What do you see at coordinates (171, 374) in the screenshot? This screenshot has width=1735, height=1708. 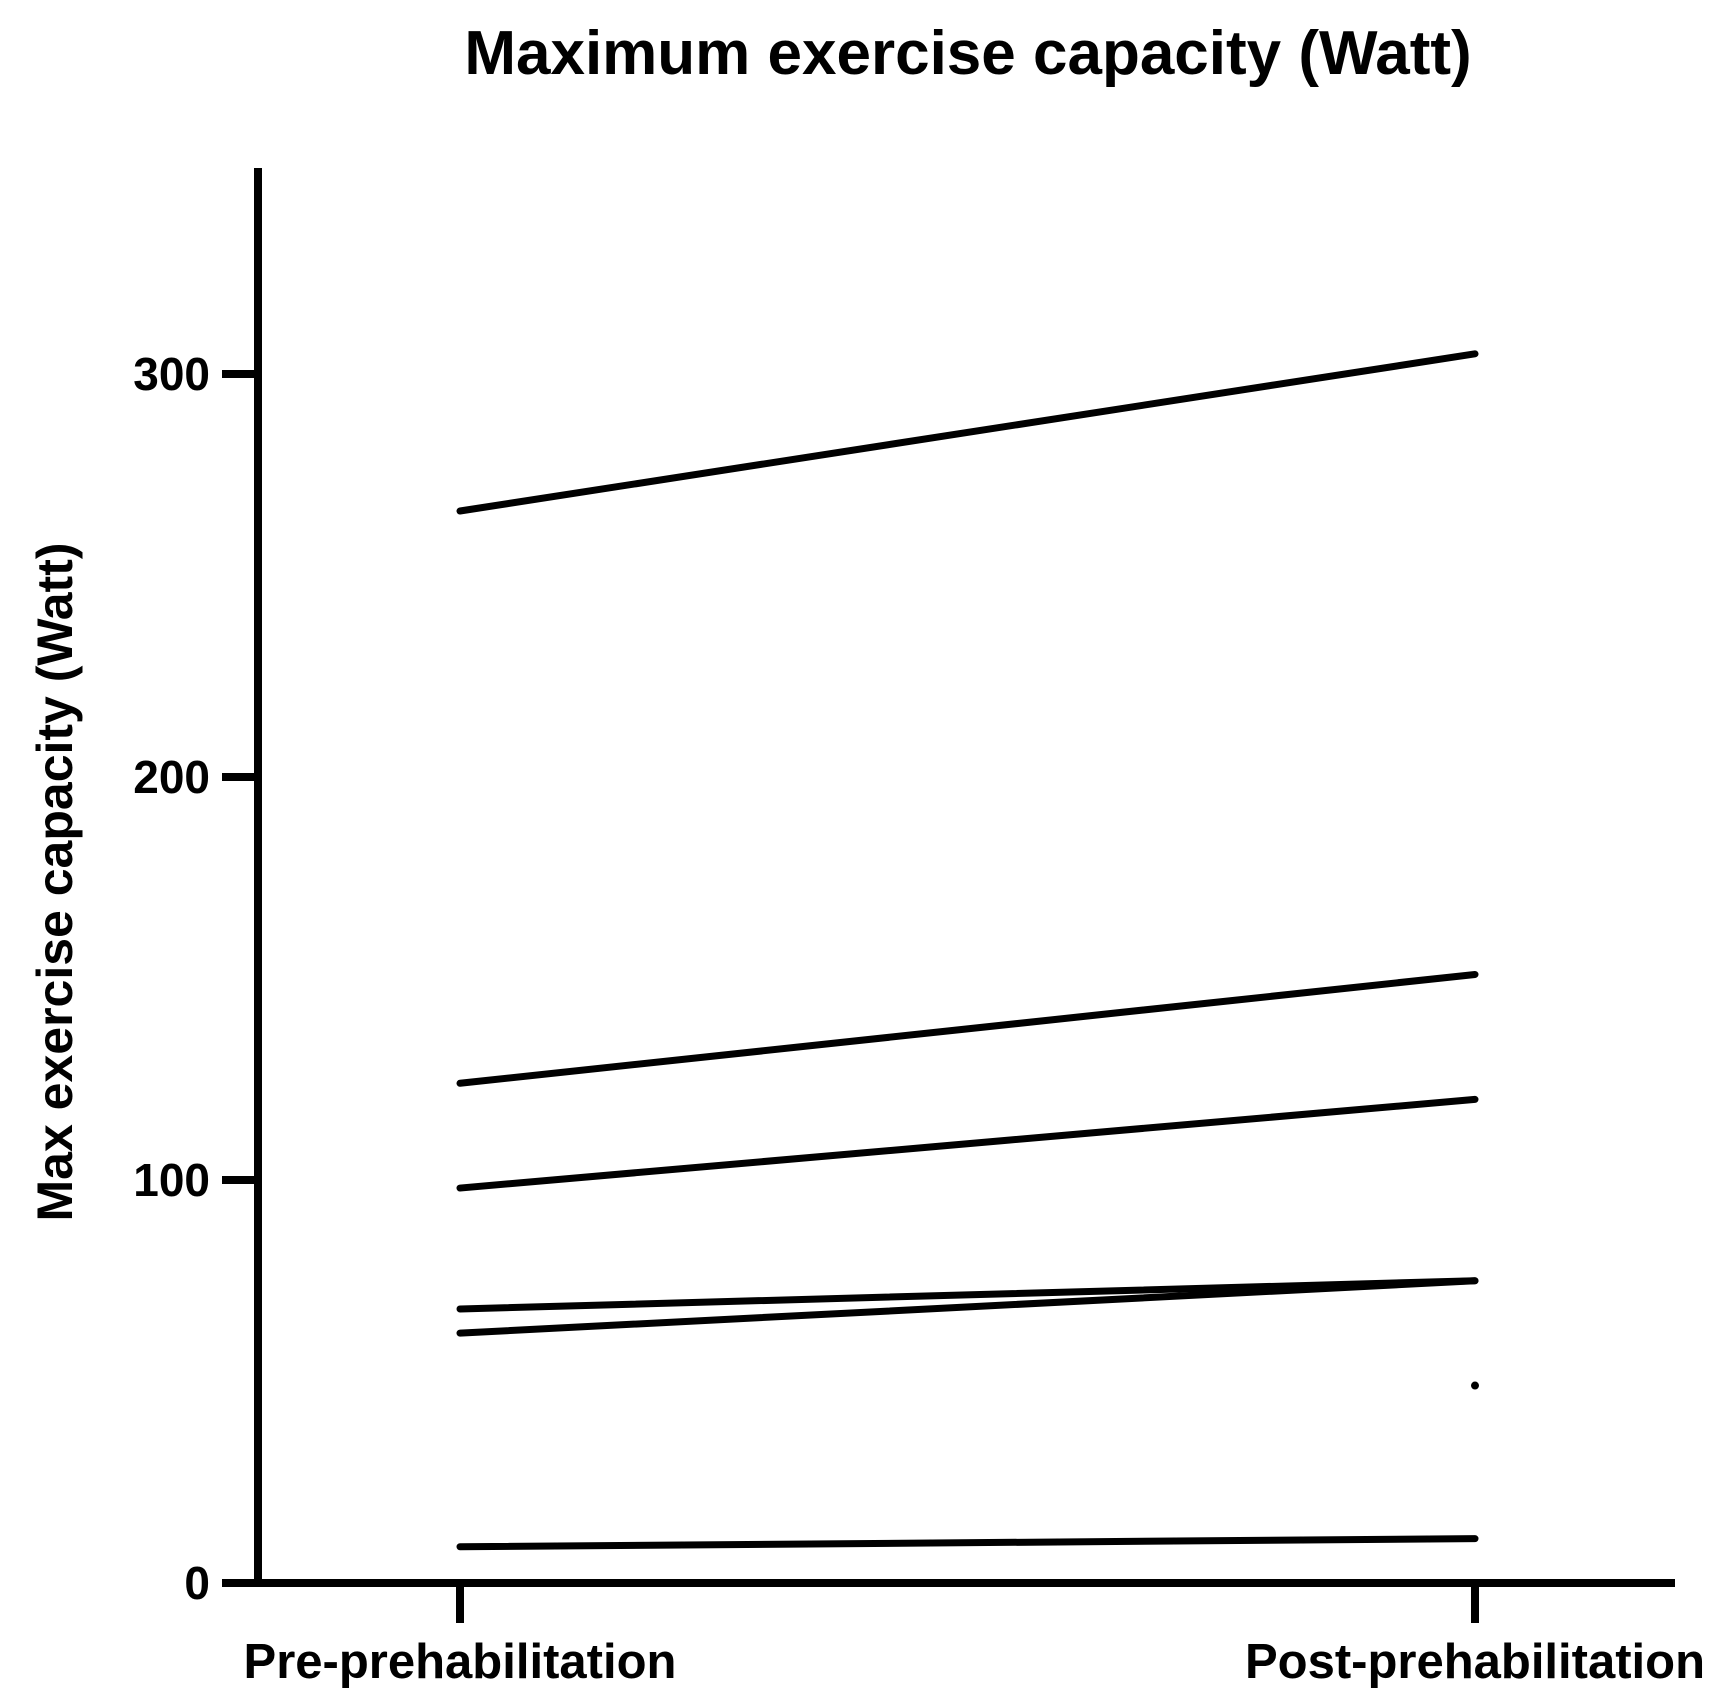 I see `y-tick-label: 300` at bounding box center [171, 374].